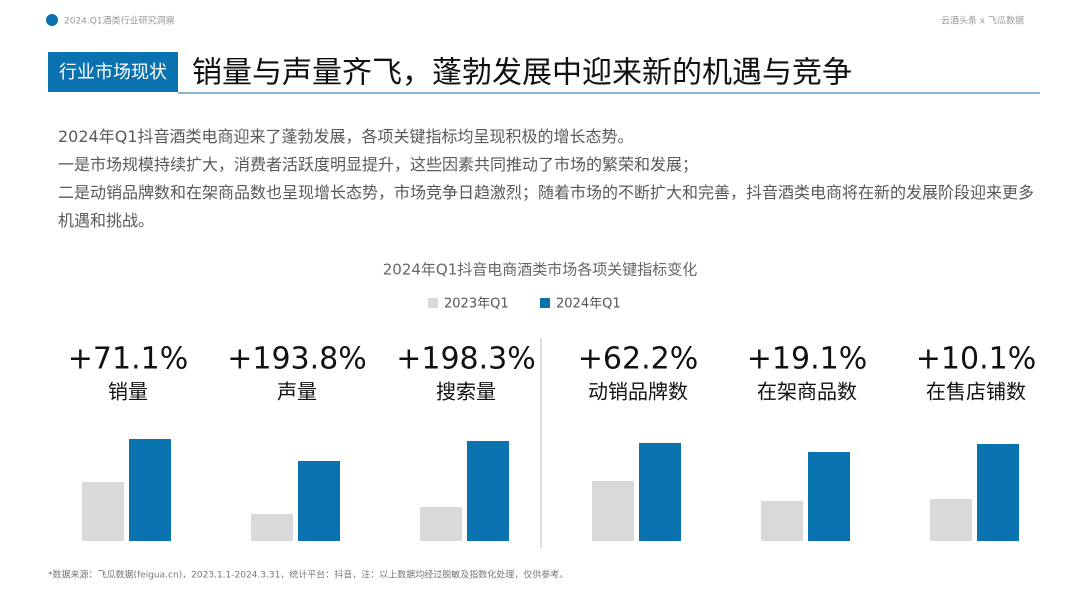 This screenshot has height=608, width=1080. I want to click on chart-title: 2024年Q1抖音电商酒类市场各项关键指标变化, so click(540, 270).